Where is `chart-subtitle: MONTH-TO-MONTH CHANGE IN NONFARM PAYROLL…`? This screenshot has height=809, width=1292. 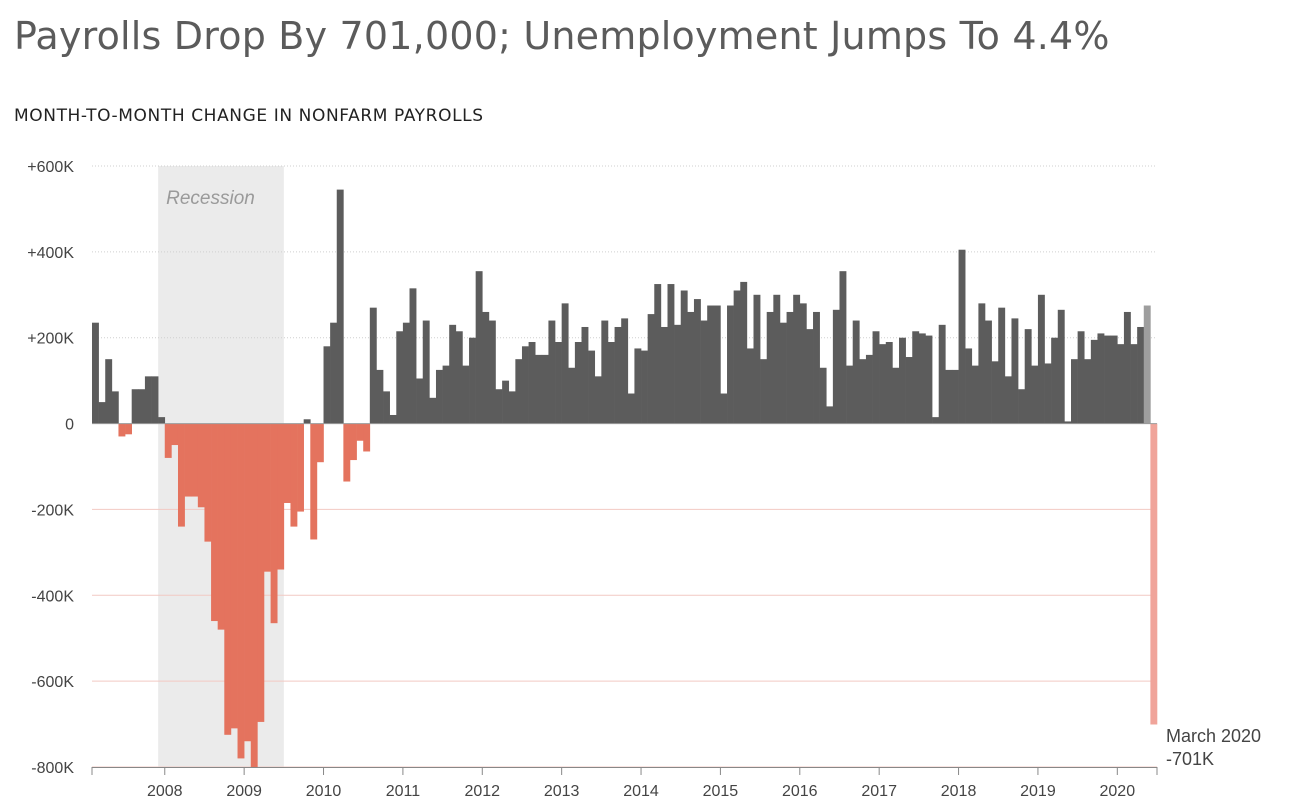
chart-subtitle: MONTH-TO-MONTH CHANGE IN NONFARM PAYROLL… is located at coordinates (249, 116).